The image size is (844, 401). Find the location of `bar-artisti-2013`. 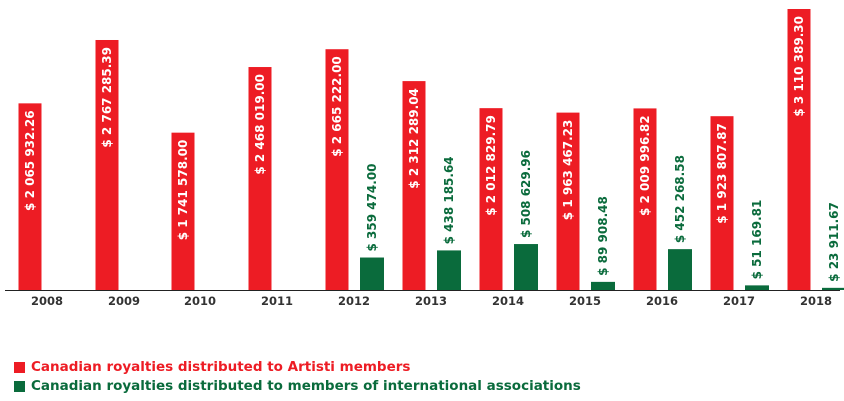

bar-artisti-2013 is located at coordinates (414, 185).